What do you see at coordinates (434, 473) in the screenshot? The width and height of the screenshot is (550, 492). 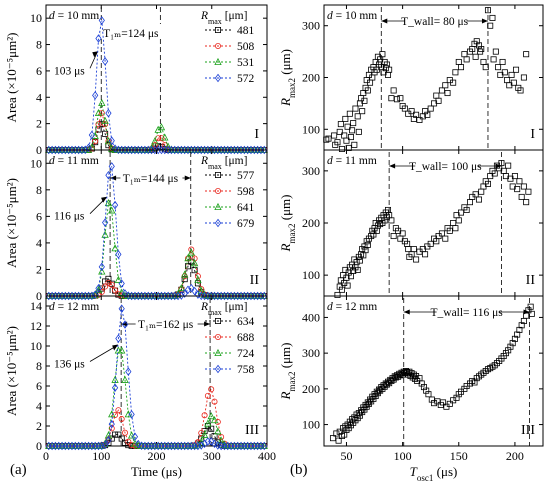 I see `x-axis-label: Tosc1 (μs)` at bounding box center [434, 473].